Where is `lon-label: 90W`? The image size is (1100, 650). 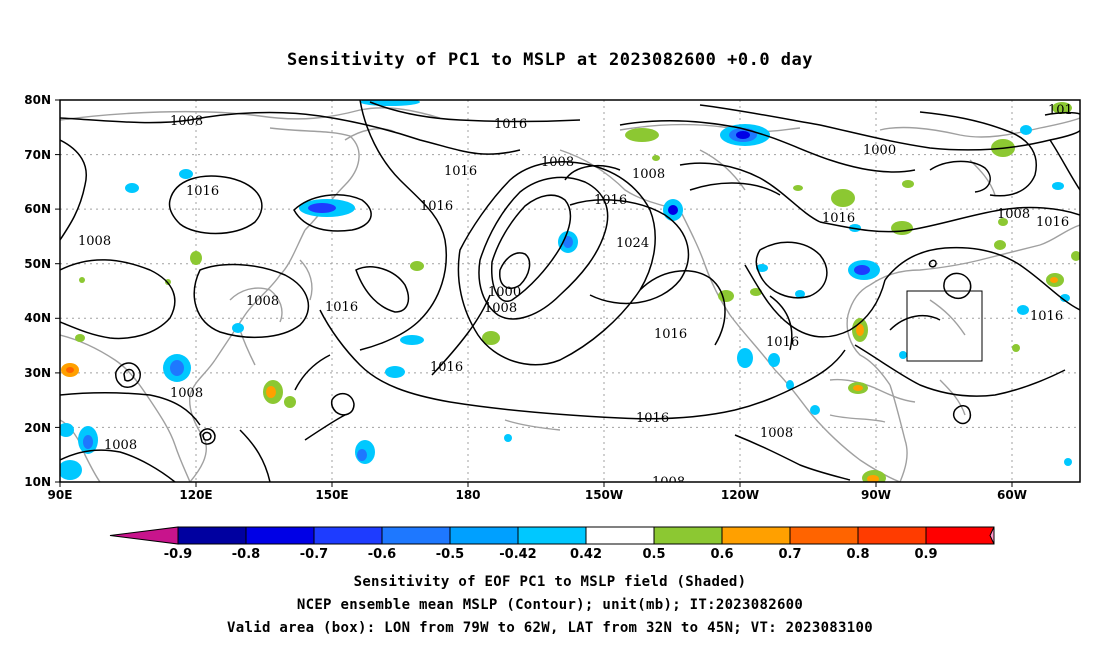 lon-label: 90W is located at coordinates (876, 495).